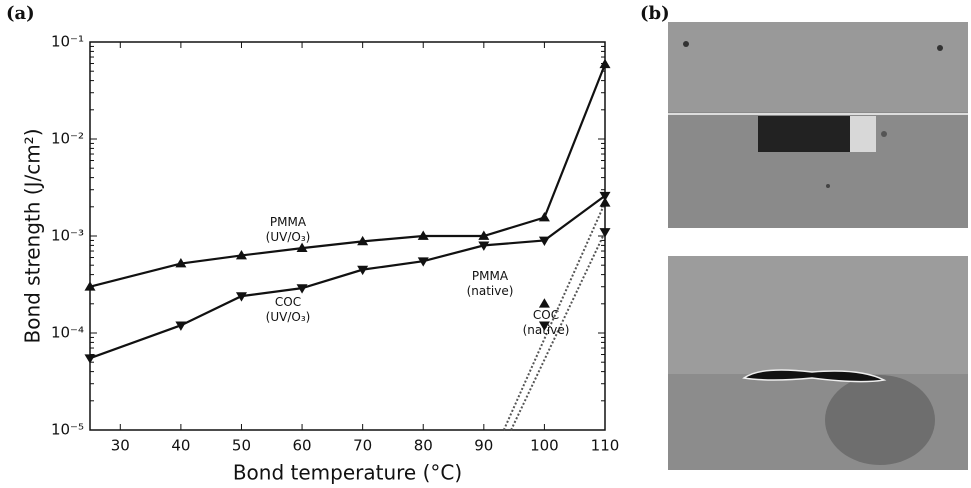  What do you see at coordinates (67, 139) in the screenshot?
I see `y-tick-label: 10⁻²` at bounding box center [67, 139].